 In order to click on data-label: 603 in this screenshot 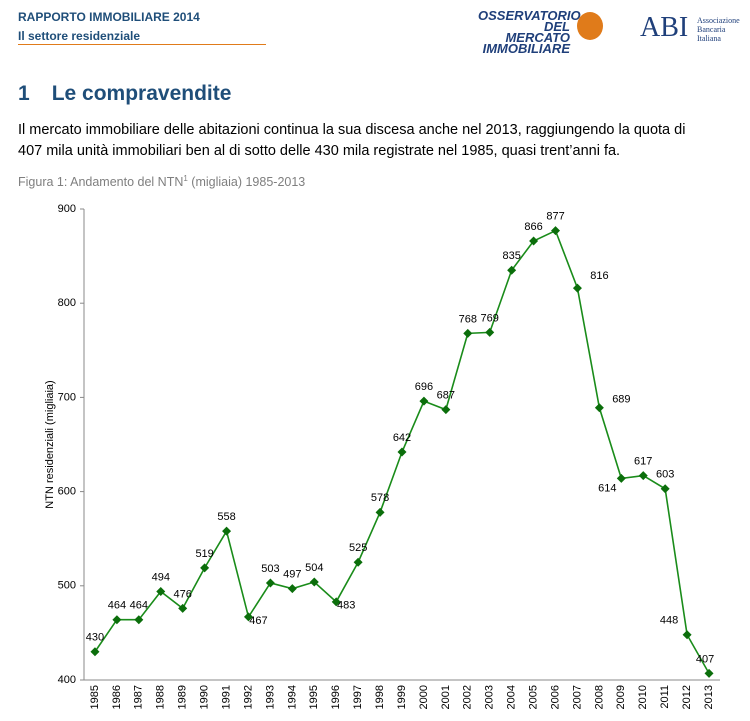, I will do `click(665, 475)`.